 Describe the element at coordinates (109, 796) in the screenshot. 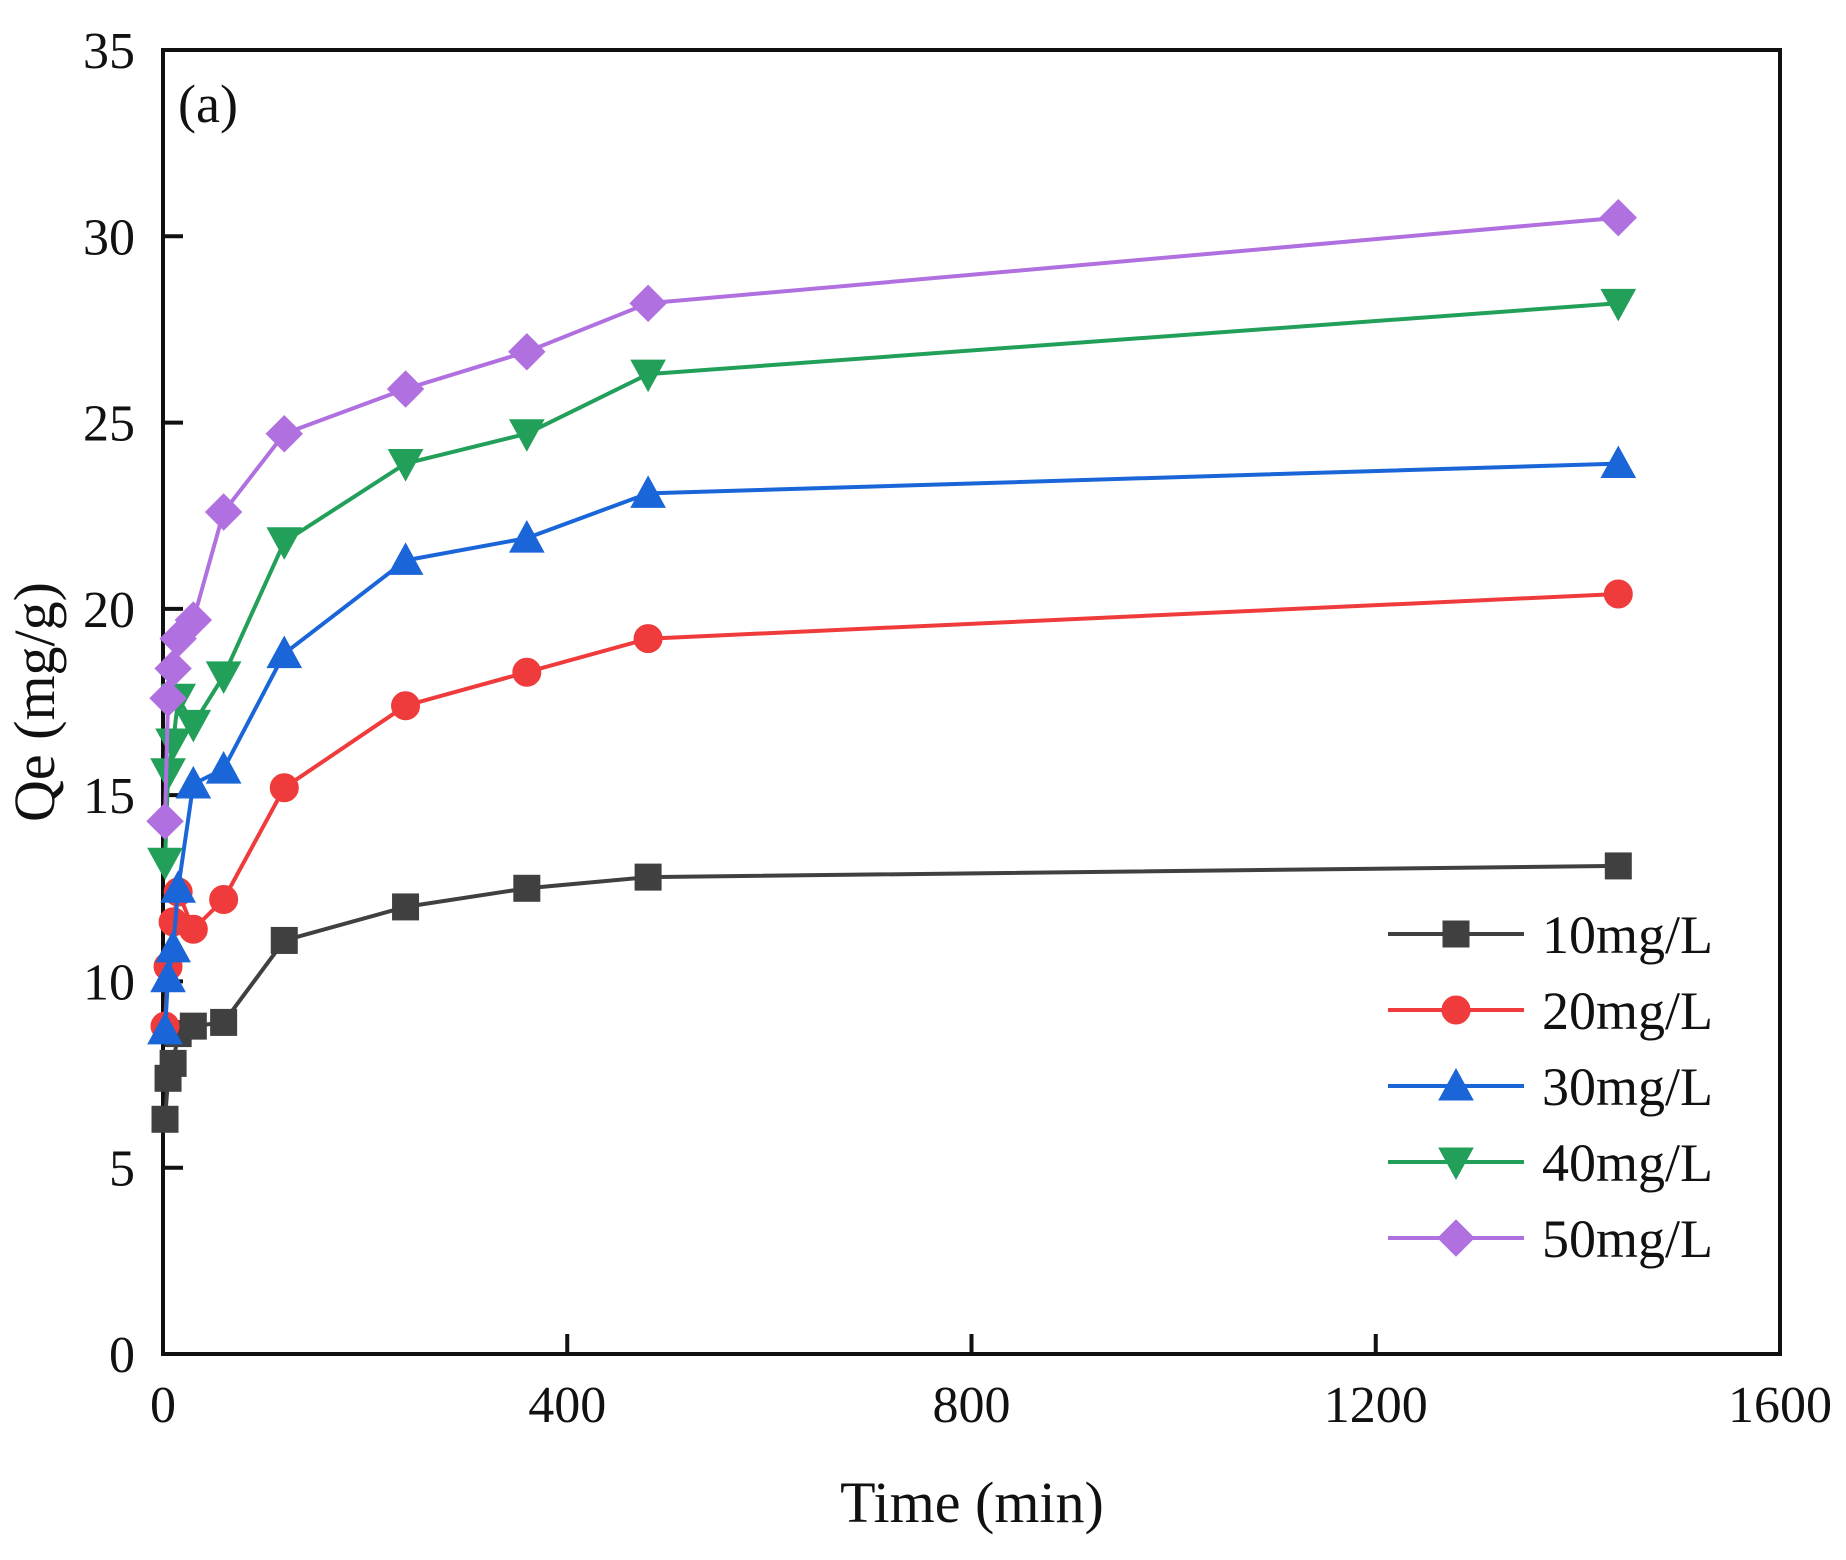

I see `y-tick-label: 15` at that location.